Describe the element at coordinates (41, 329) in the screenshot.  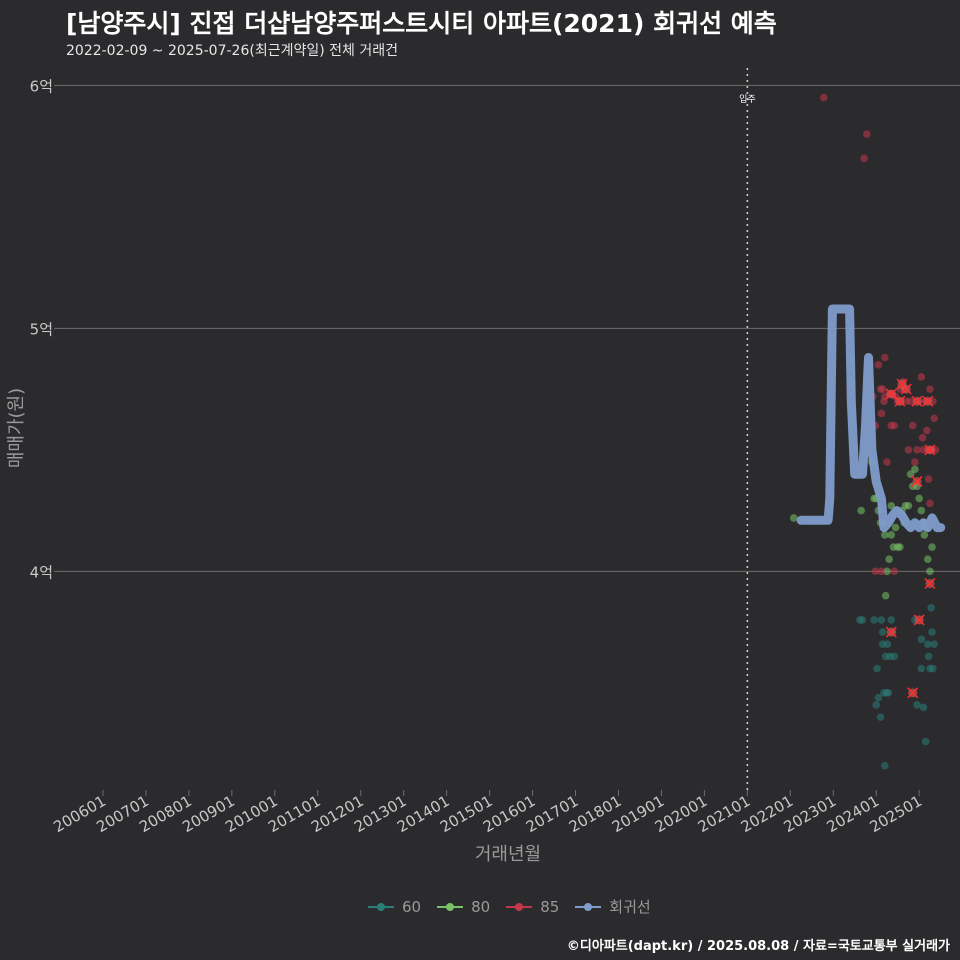
I see `y-tick-label: 5억` at that location.